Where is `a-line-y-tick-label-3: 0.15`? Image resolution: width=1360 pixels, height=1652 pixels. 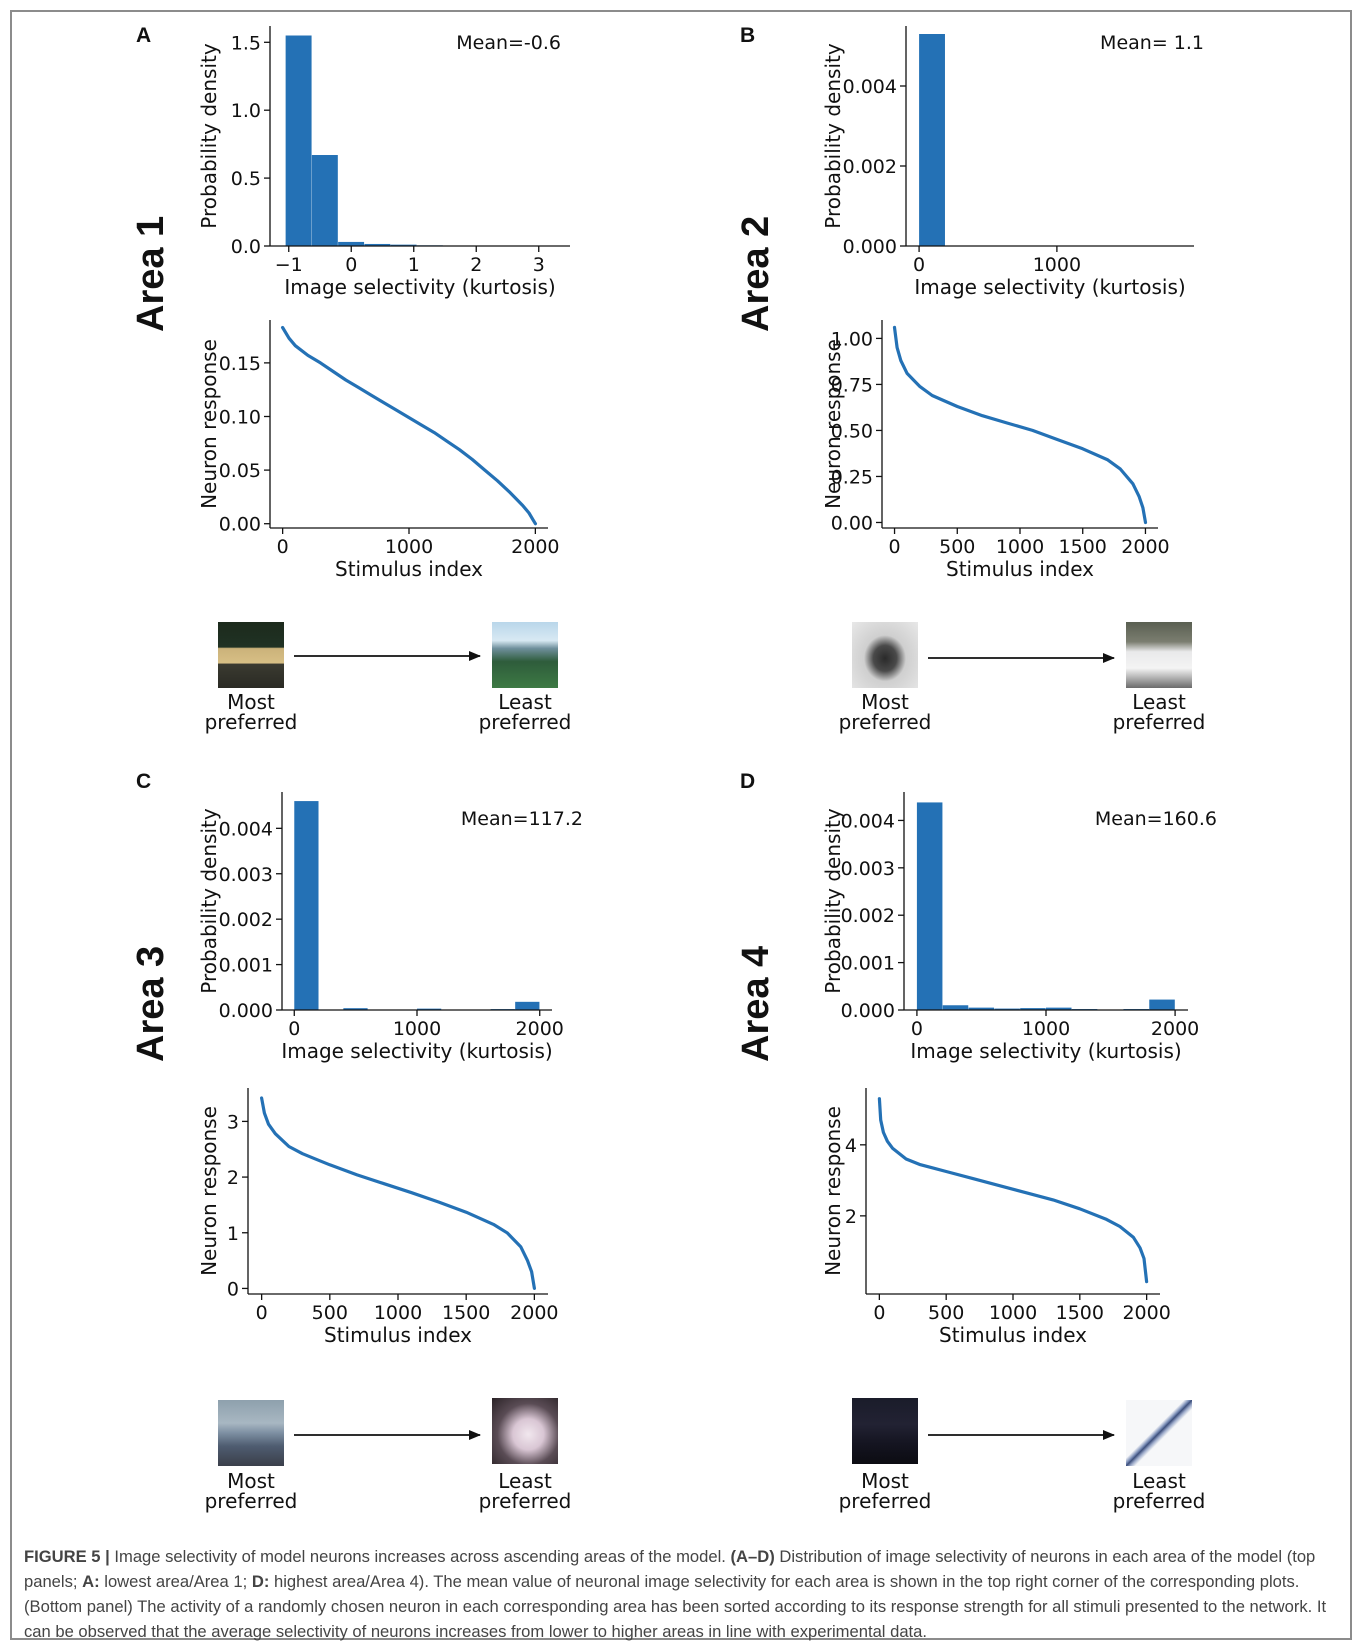
a-line-y-tick-label-3: 0.15 is located at coordinates (240, 364).